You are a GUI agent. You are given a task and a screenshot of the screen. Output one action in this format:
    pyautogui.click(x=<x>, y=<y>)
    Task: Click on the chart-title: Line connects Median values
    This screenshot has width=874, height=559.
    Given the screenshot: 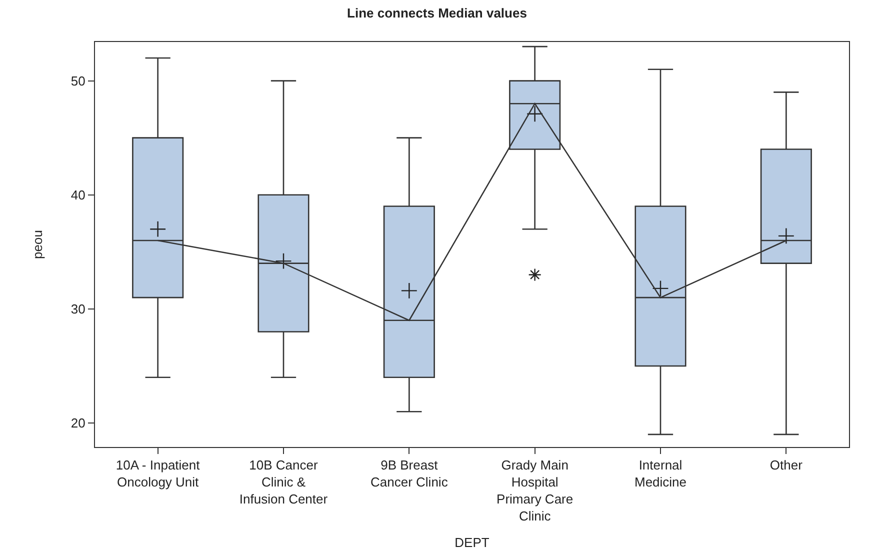 What is the action you would take?
    pyautogui.click(x=437, y=12)
    